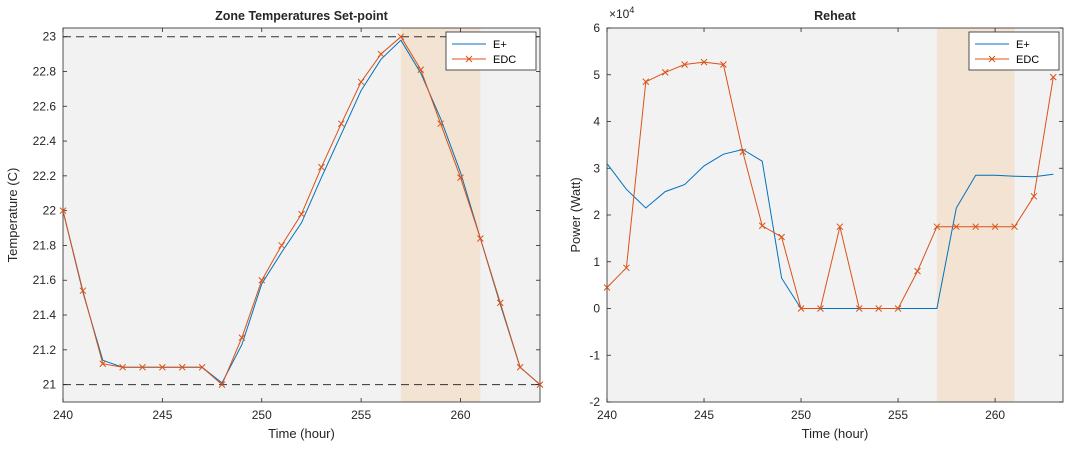  I want to click on x-tick-label: 250, so click(801, 415).